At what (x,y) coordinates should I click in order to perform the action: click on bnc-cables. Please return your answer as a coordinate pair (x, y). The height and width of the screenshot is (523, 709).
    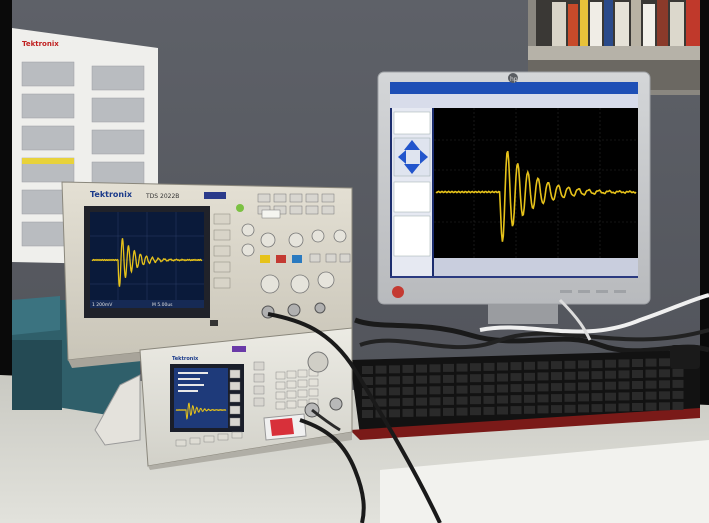
    Looking at the image, I should click on (354, 417).